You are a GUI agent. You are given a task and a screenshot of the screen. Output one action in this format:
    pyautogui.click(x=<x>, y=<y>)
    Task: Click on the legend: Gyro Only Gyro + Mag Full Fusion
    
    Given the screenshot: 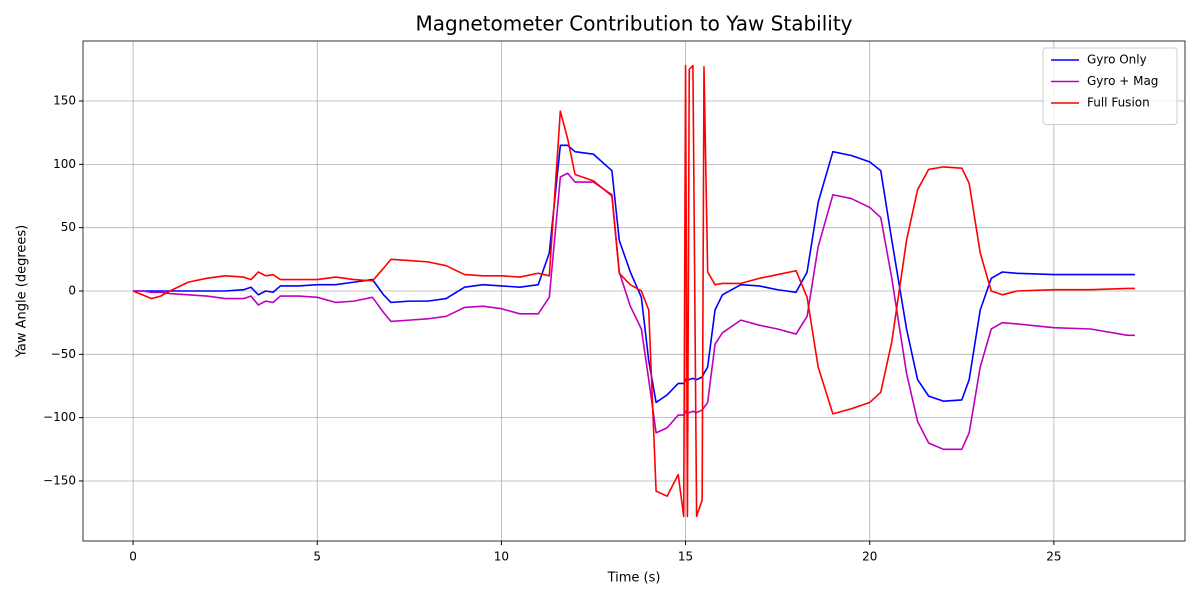 What is the action you would take?
    pyautogui.click(x=1110, y=86)
    